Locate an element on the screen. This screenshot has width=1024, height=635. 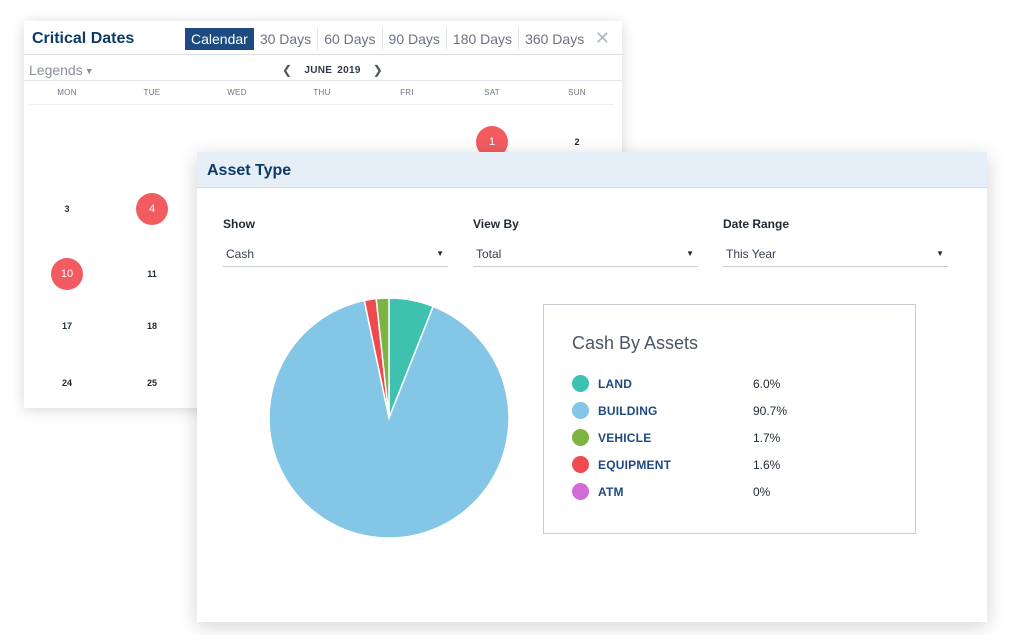
calendar-day-18: 18 is located at coordinates (151, 326).